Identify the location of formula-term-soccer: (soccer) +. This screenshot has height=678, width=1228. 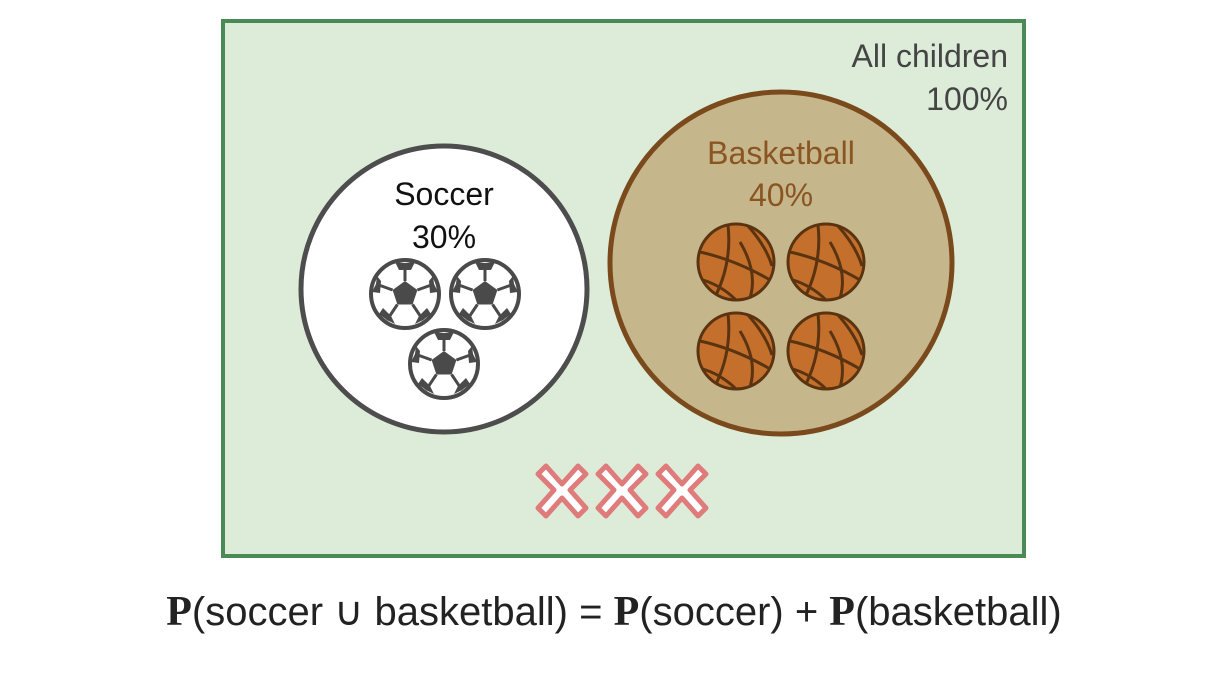
(734, 612).